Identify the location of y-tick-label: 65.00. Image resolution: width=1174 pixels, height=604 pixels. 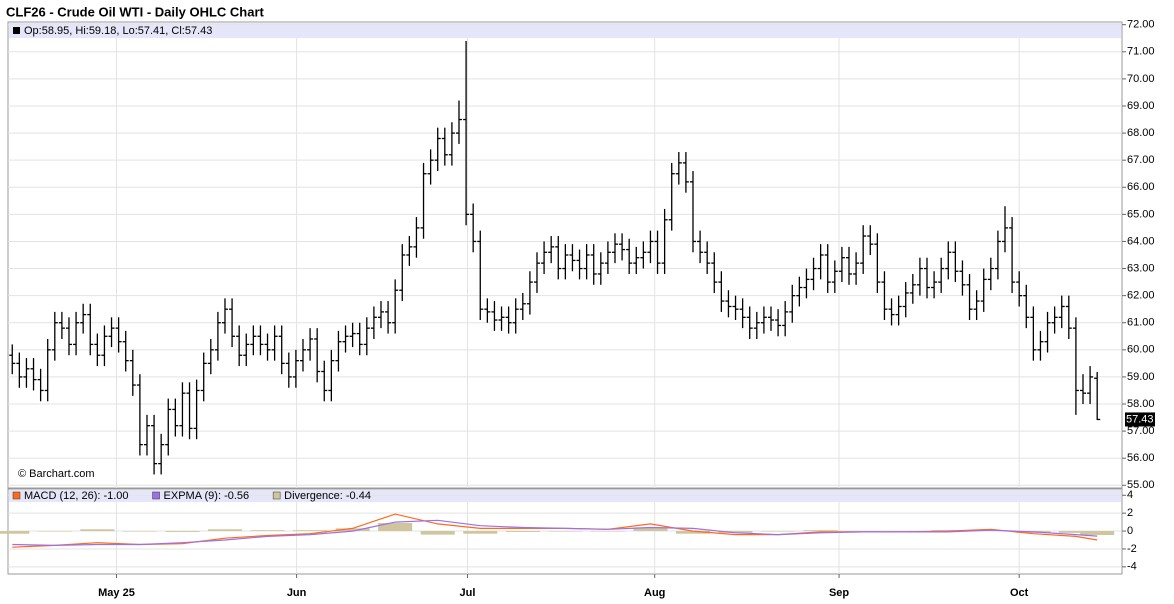
(1141, 214).